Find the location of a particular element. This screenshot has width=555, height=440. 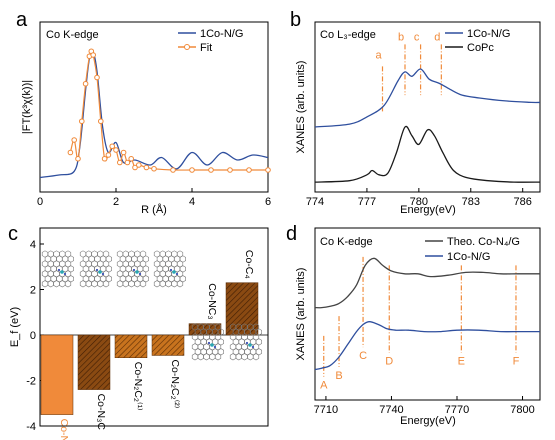

panel-c-bar-label-4: Co-NC₃ is located at coordinates (212, 301).